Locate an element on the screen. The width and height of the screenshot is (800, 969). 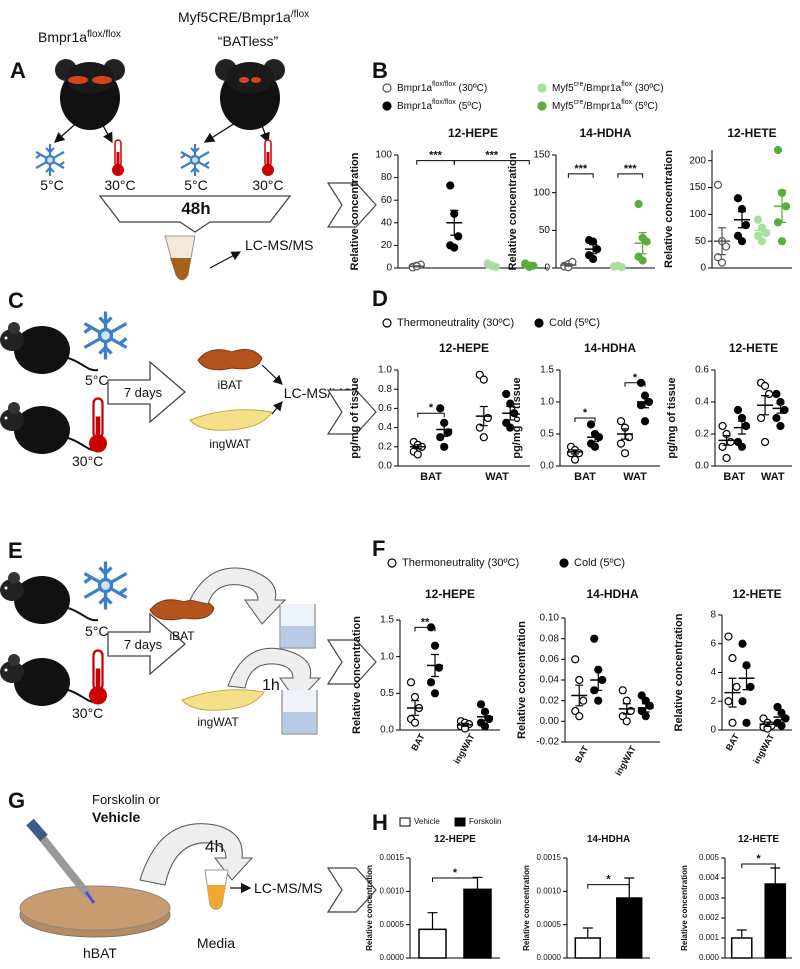
incubation: 4h is located at coordinates (214, 846).